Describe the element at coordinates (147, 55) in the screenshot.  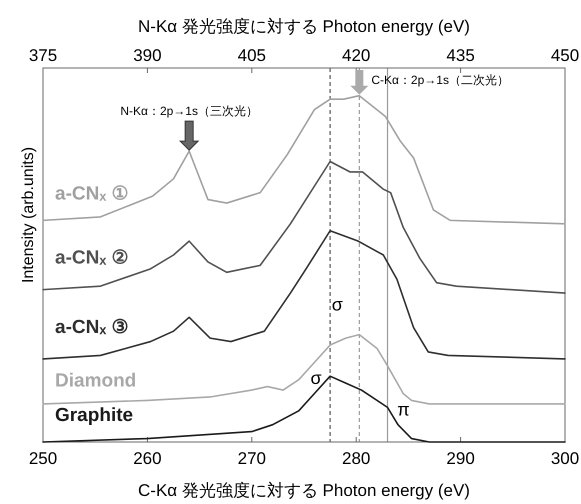
I see `x2-tick-label: 390` at that location.